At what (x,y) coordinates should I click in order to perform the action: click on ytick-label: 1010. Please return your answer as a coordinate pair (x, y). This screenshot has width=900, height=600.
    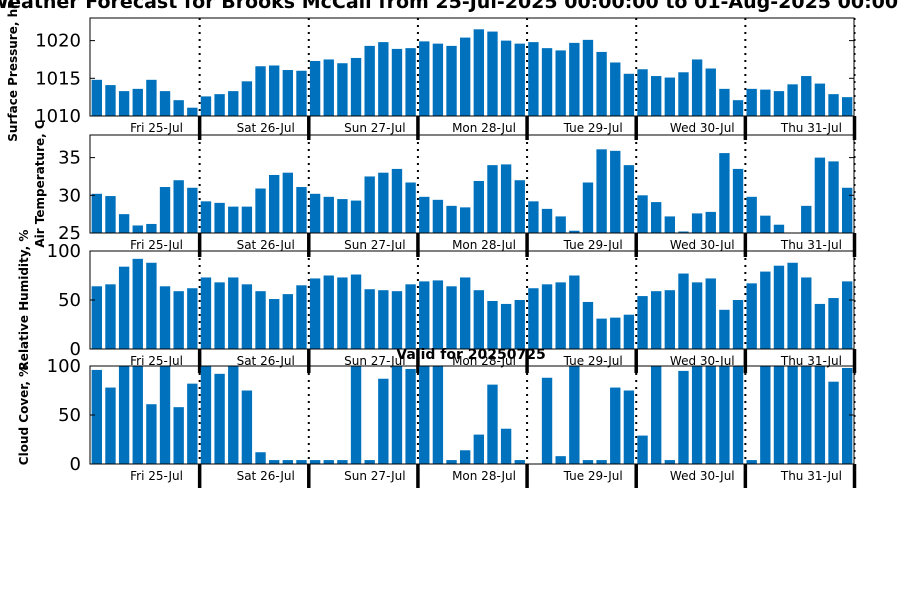
    Looking at the image, I should click on (58, 116).